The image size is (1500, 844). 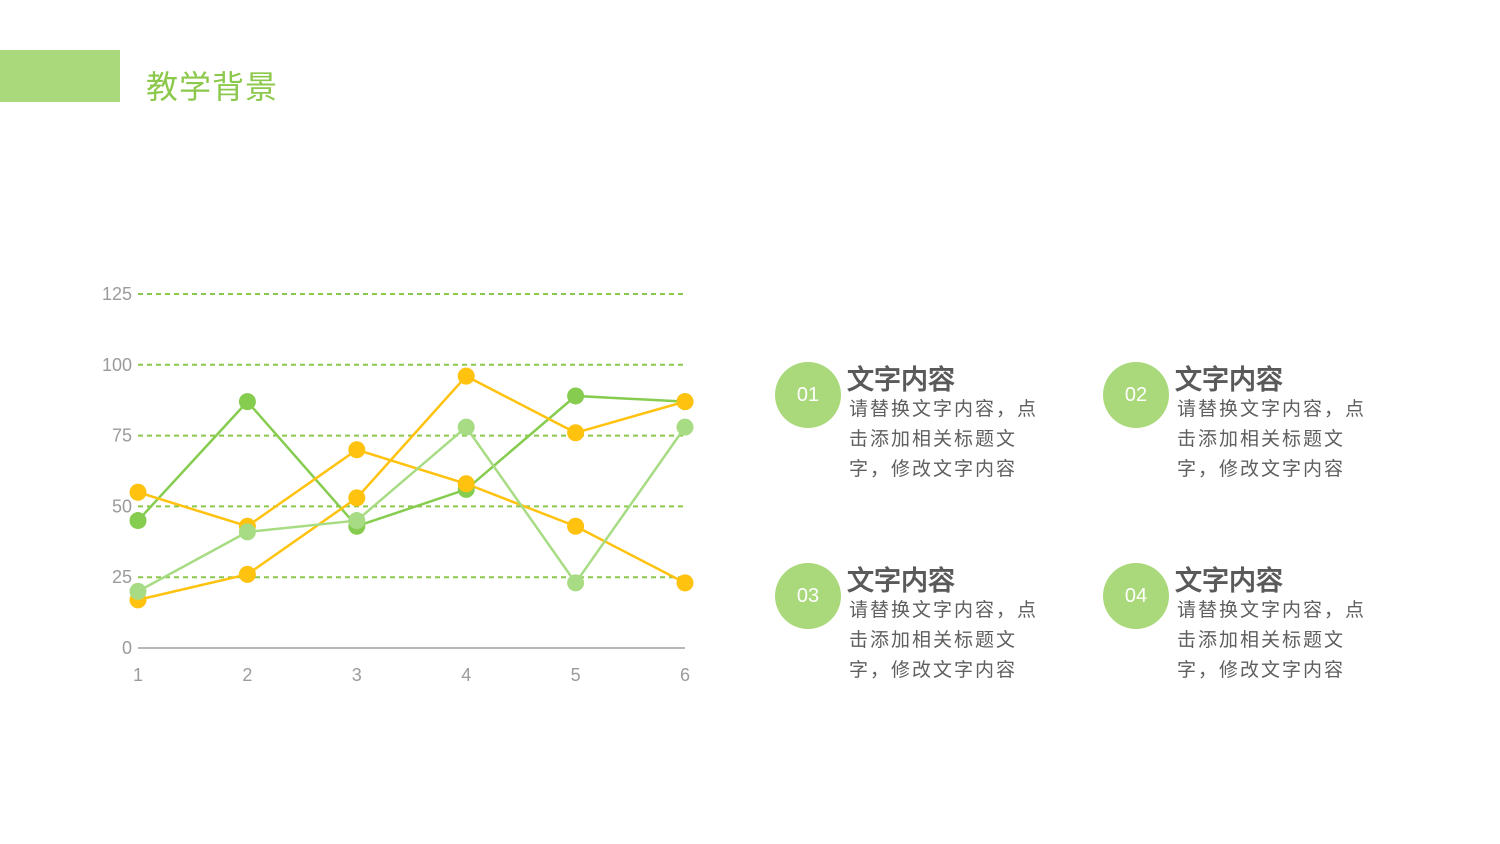 I want to click on y-tick-label: 100, so click(x=117, y=365).